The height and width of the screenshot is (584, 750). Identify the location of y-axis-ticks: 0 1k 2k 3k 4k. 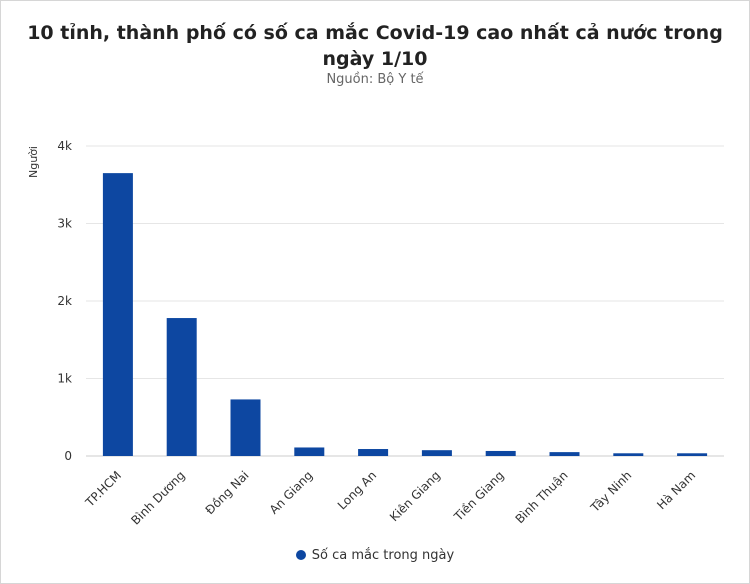
(64, 301).